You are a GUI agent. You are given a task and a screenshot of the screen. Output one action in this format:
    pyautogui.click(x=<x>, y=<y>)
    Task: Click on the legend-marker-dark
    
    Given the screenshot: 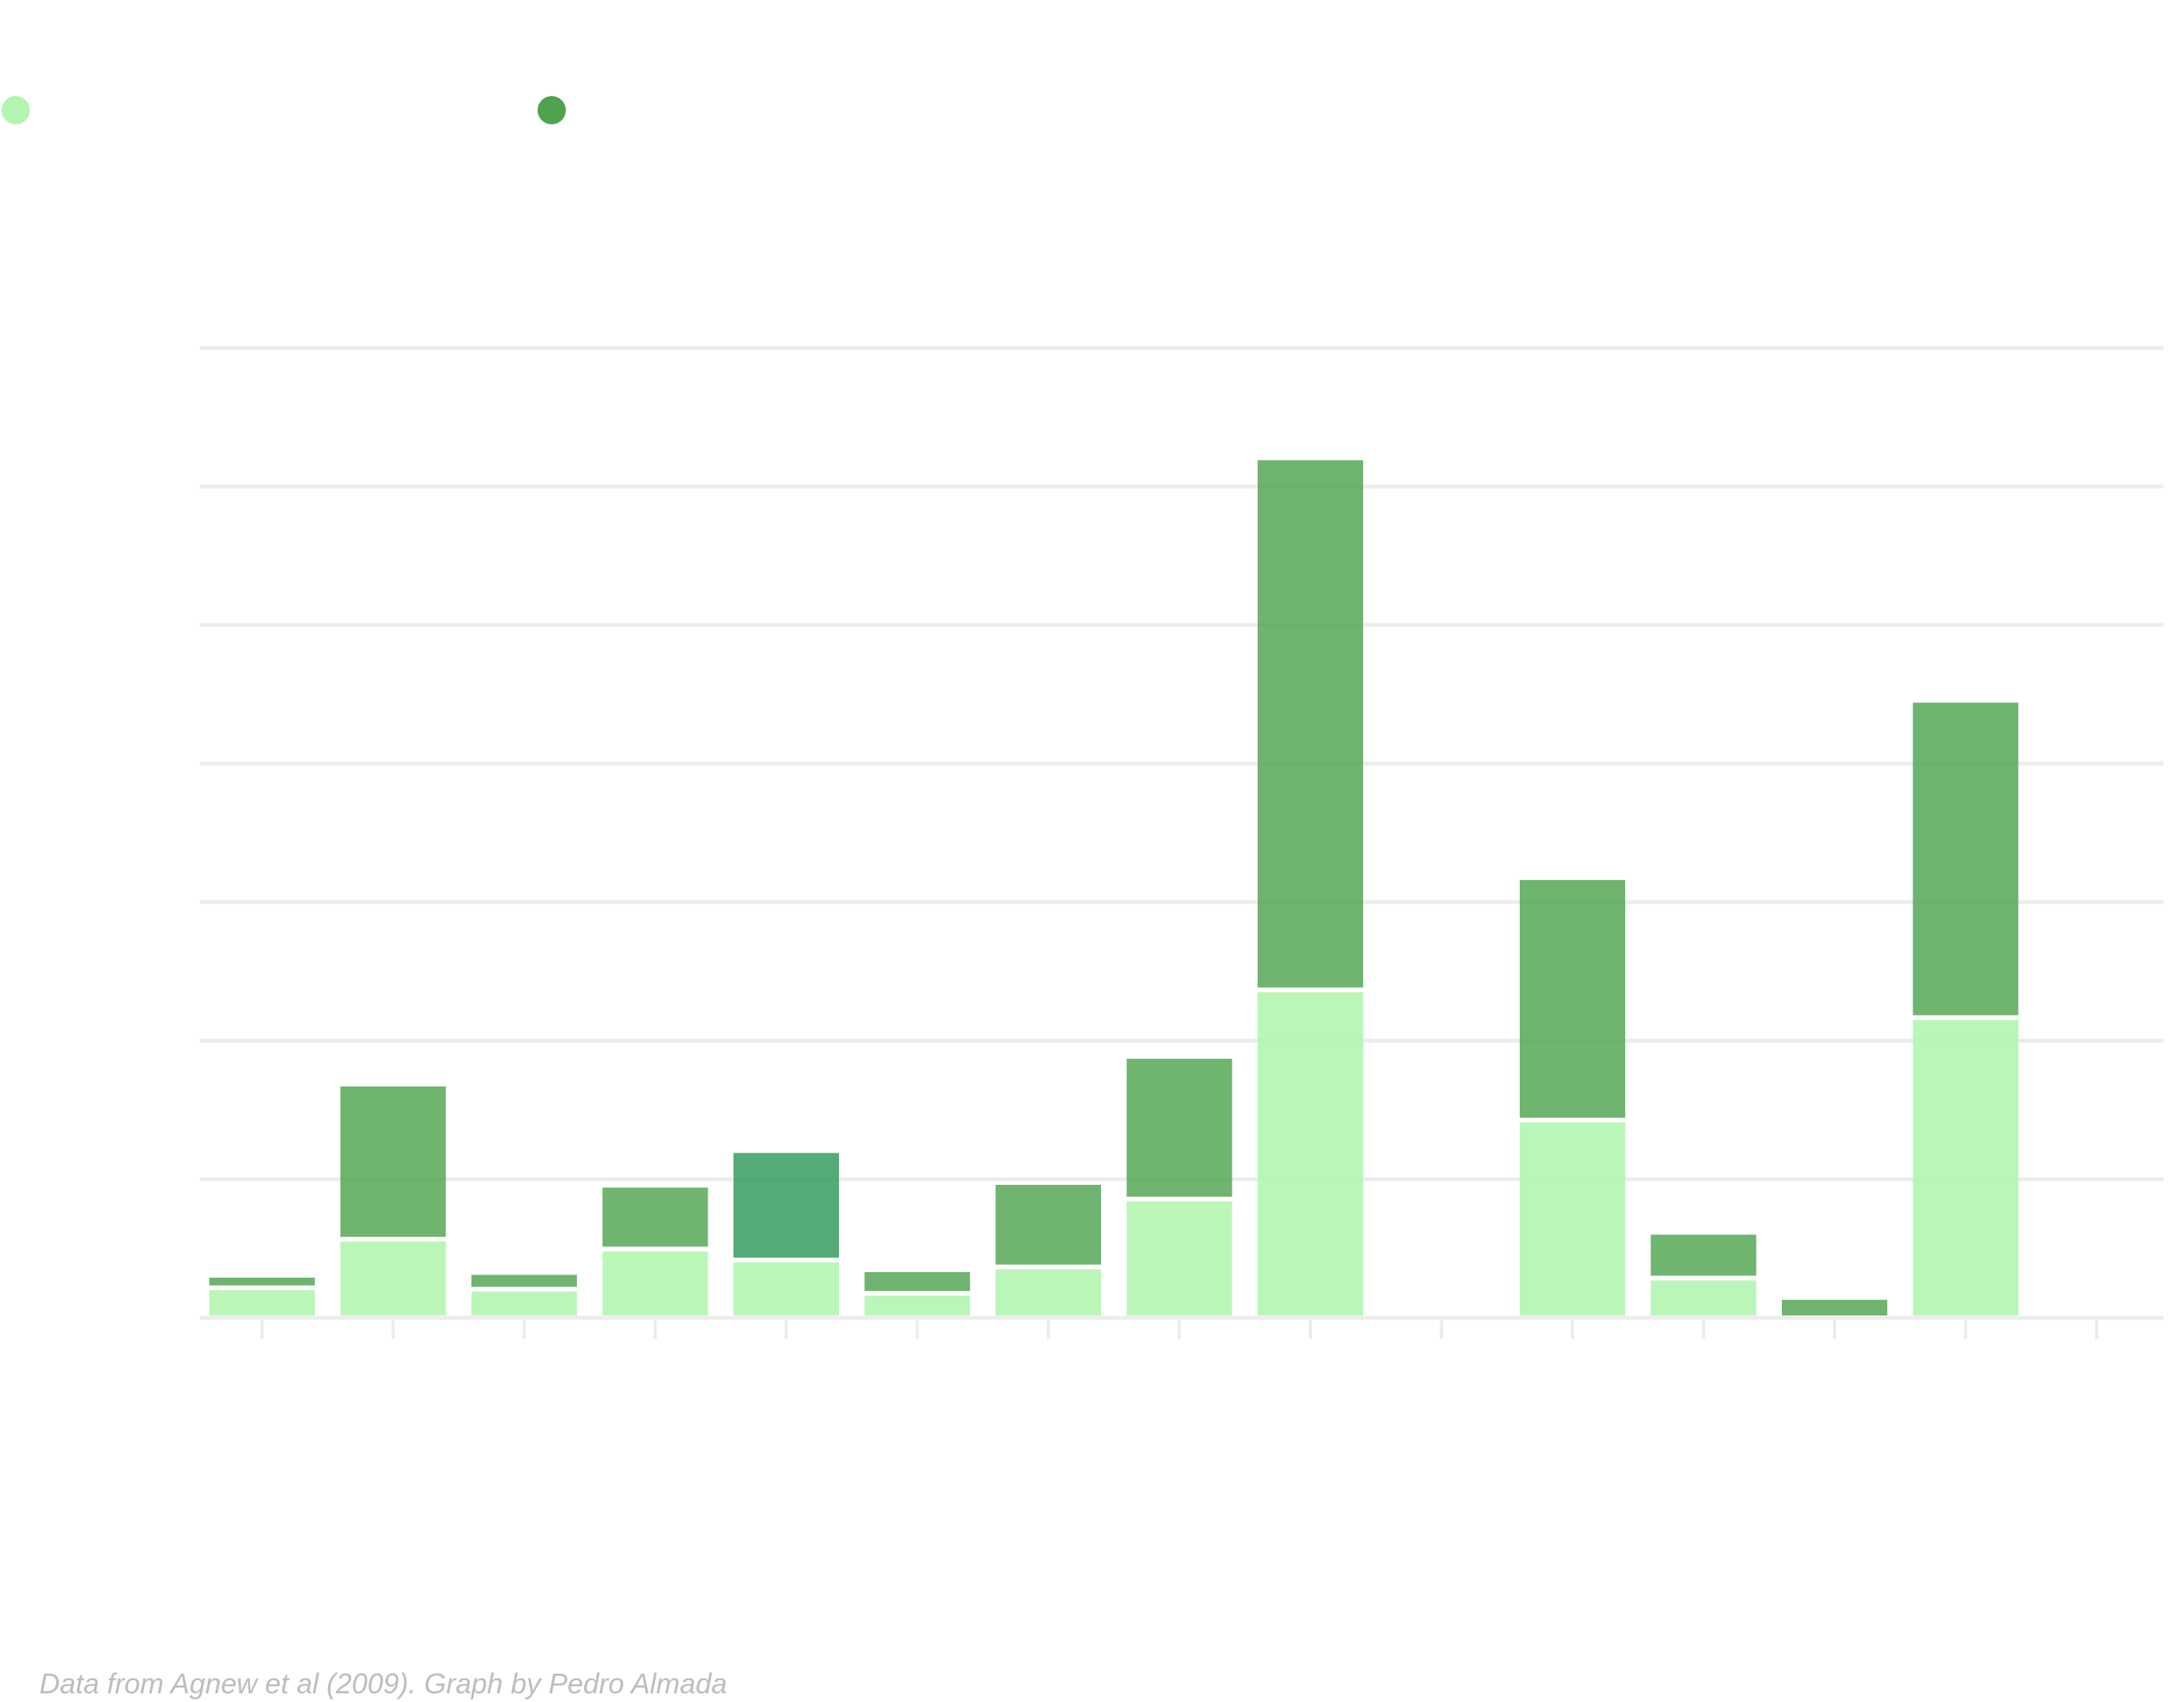 What is the action you would take?
    pyautogui.click(x=552, y=110)
    